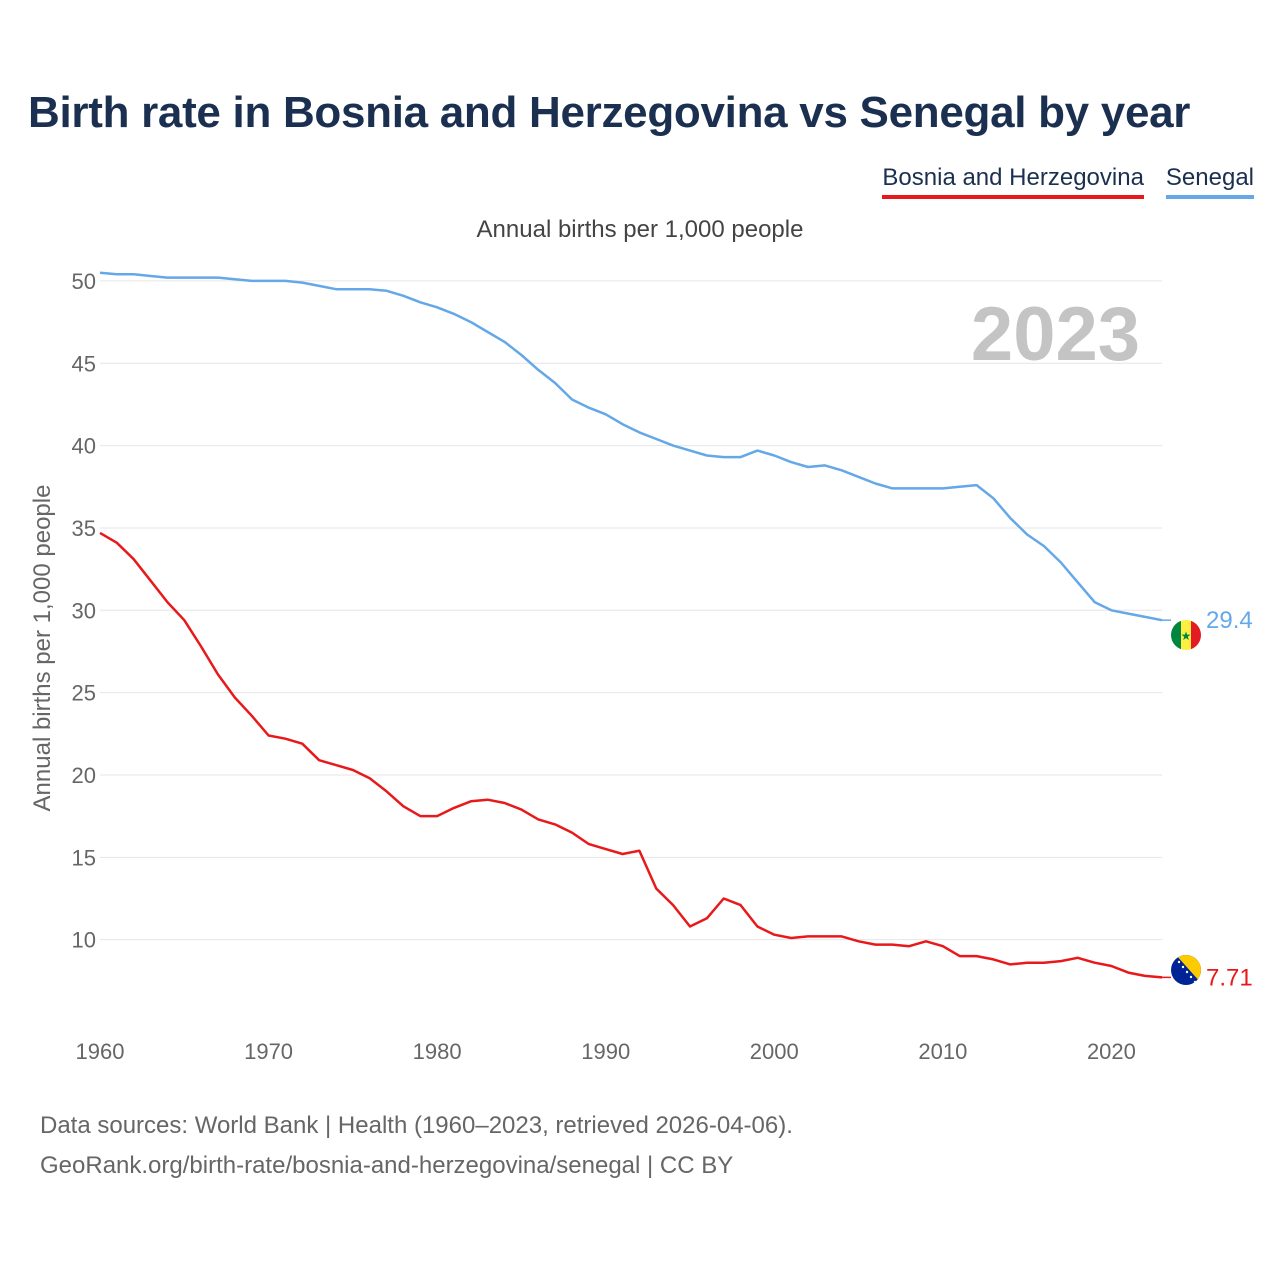 The height and width of the screenshot is (1280, 1280). What do you see at coordinates (1229, 977) in the screenshot?
I see `end-value-label-bosnia-and-herzegovina: 7.71` at bounding box center [1229, 977].